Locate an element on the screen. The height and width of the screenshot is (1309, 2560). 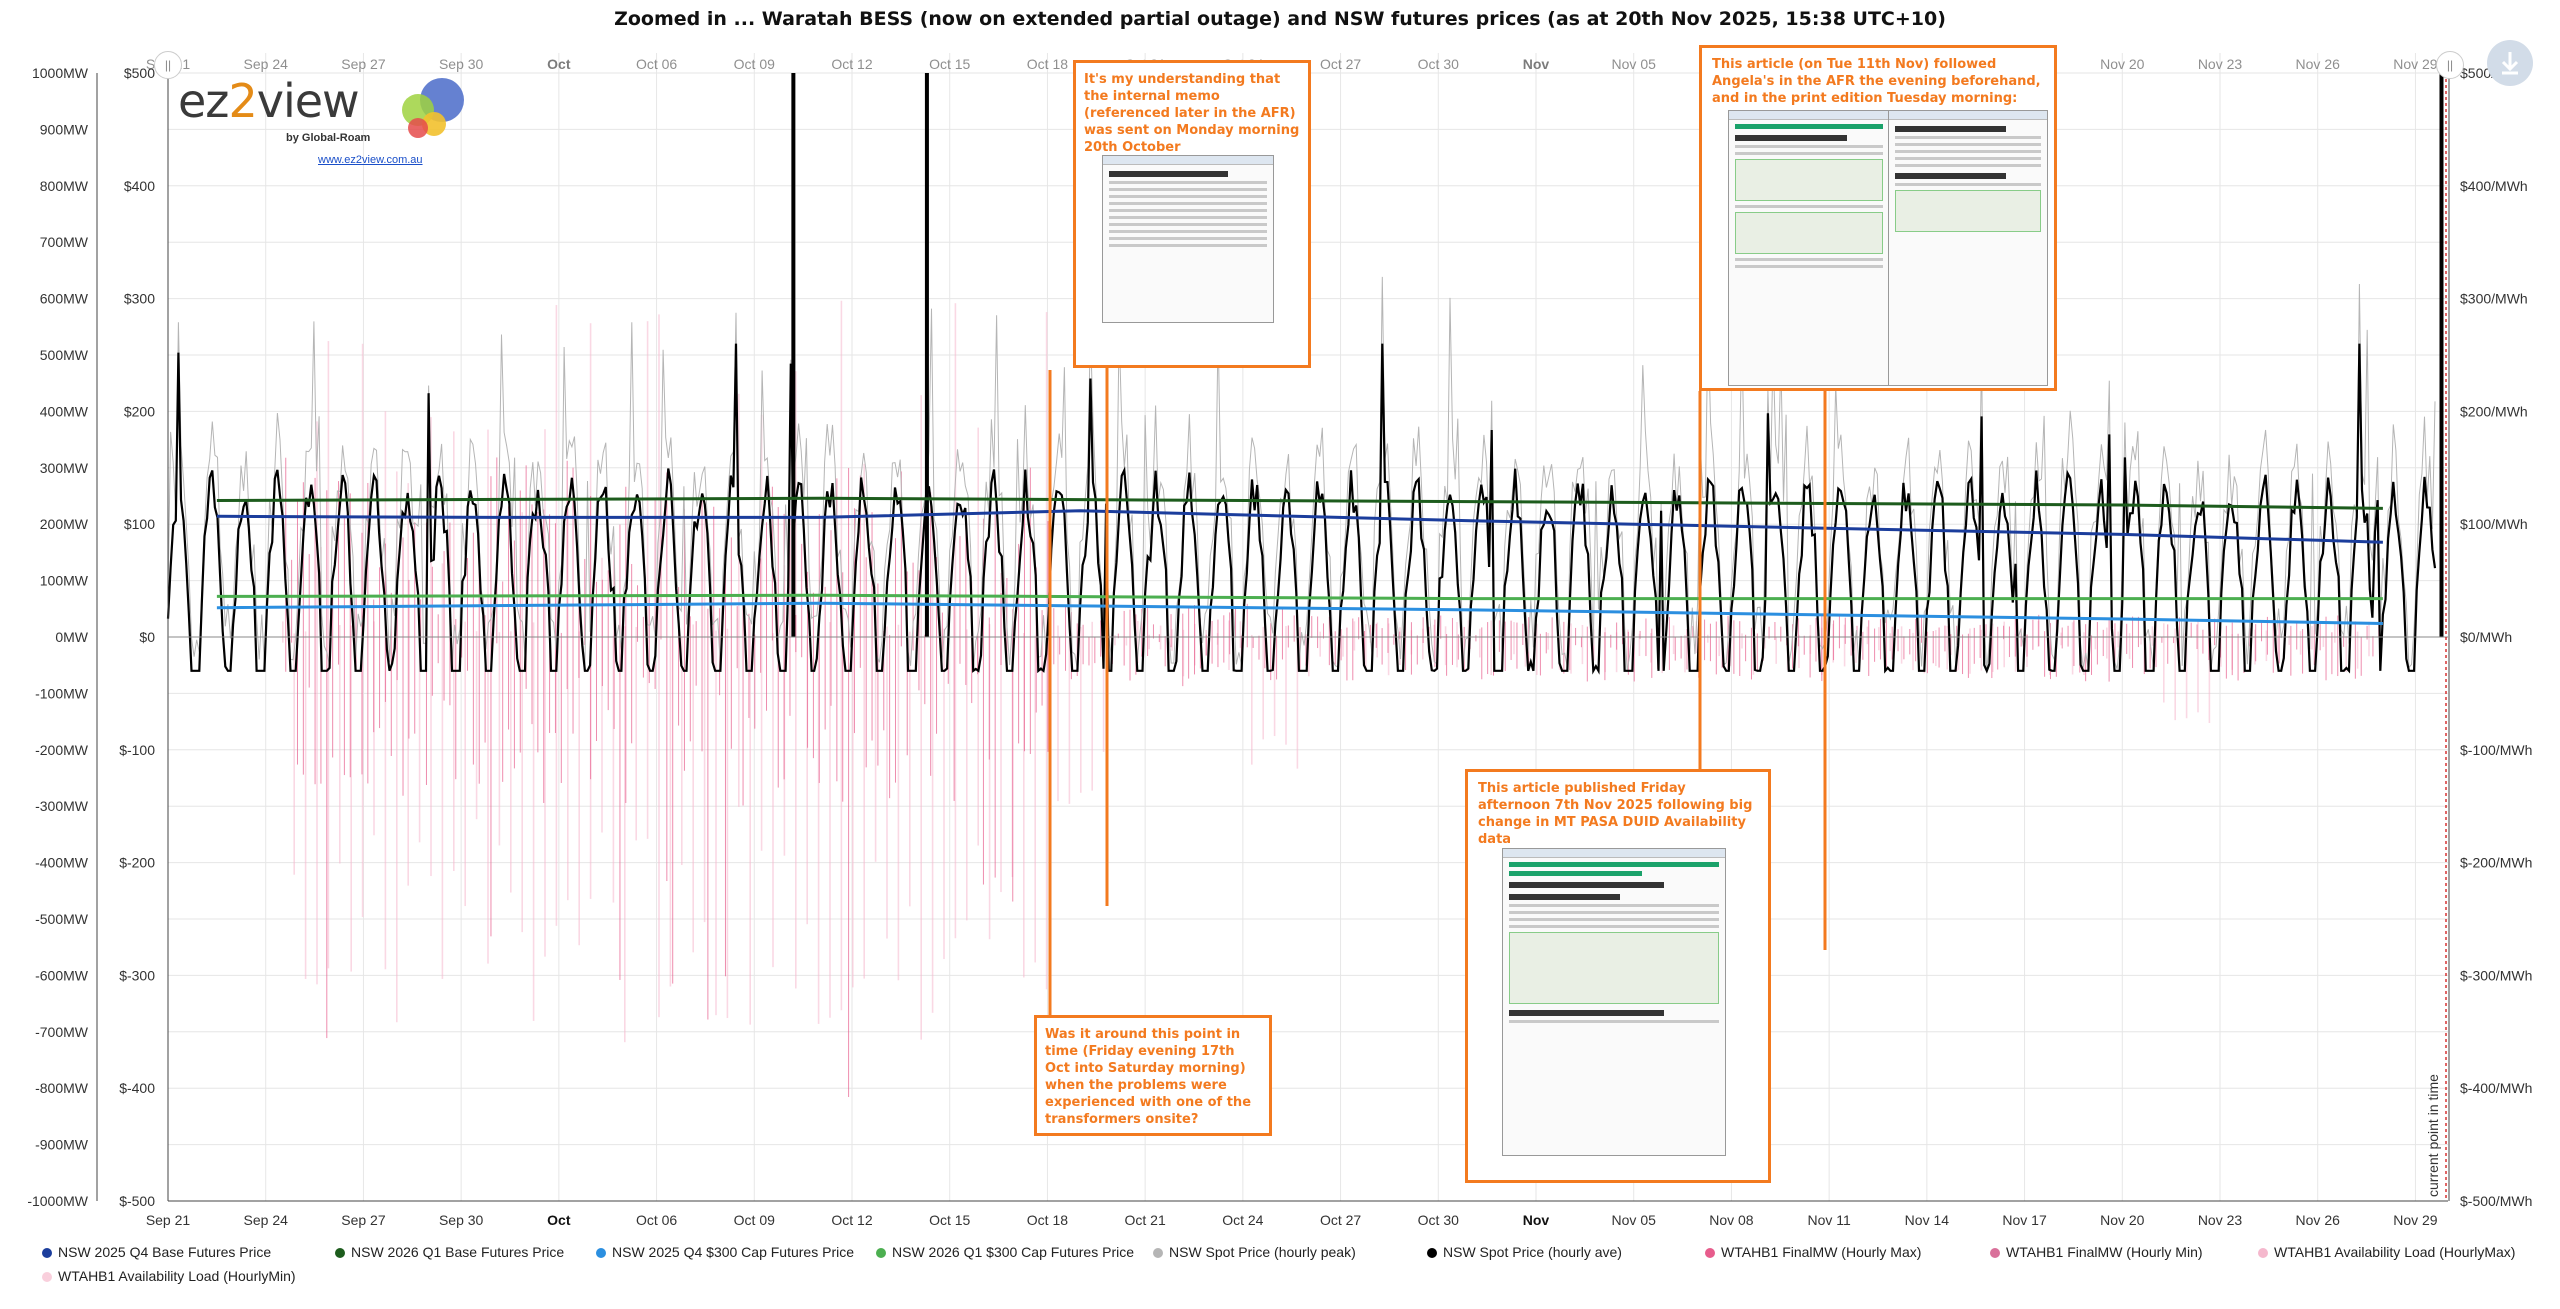
download-button is located at coordinates (2510, 63).